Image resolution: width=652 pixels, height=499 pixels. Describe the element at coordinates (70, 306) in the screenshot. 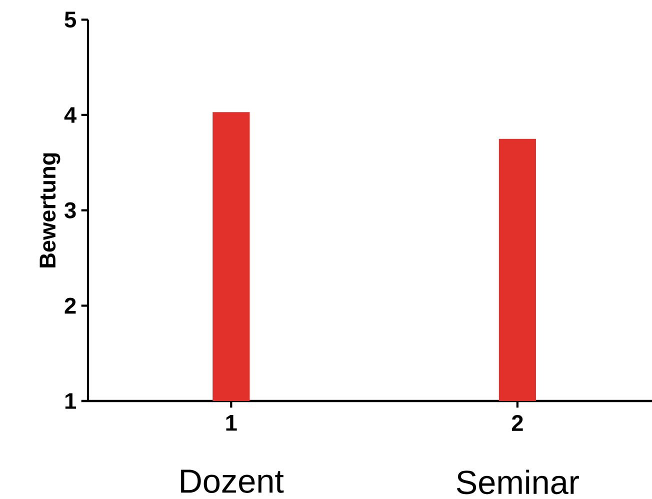

I see `y-tick-label: 2` at that location.